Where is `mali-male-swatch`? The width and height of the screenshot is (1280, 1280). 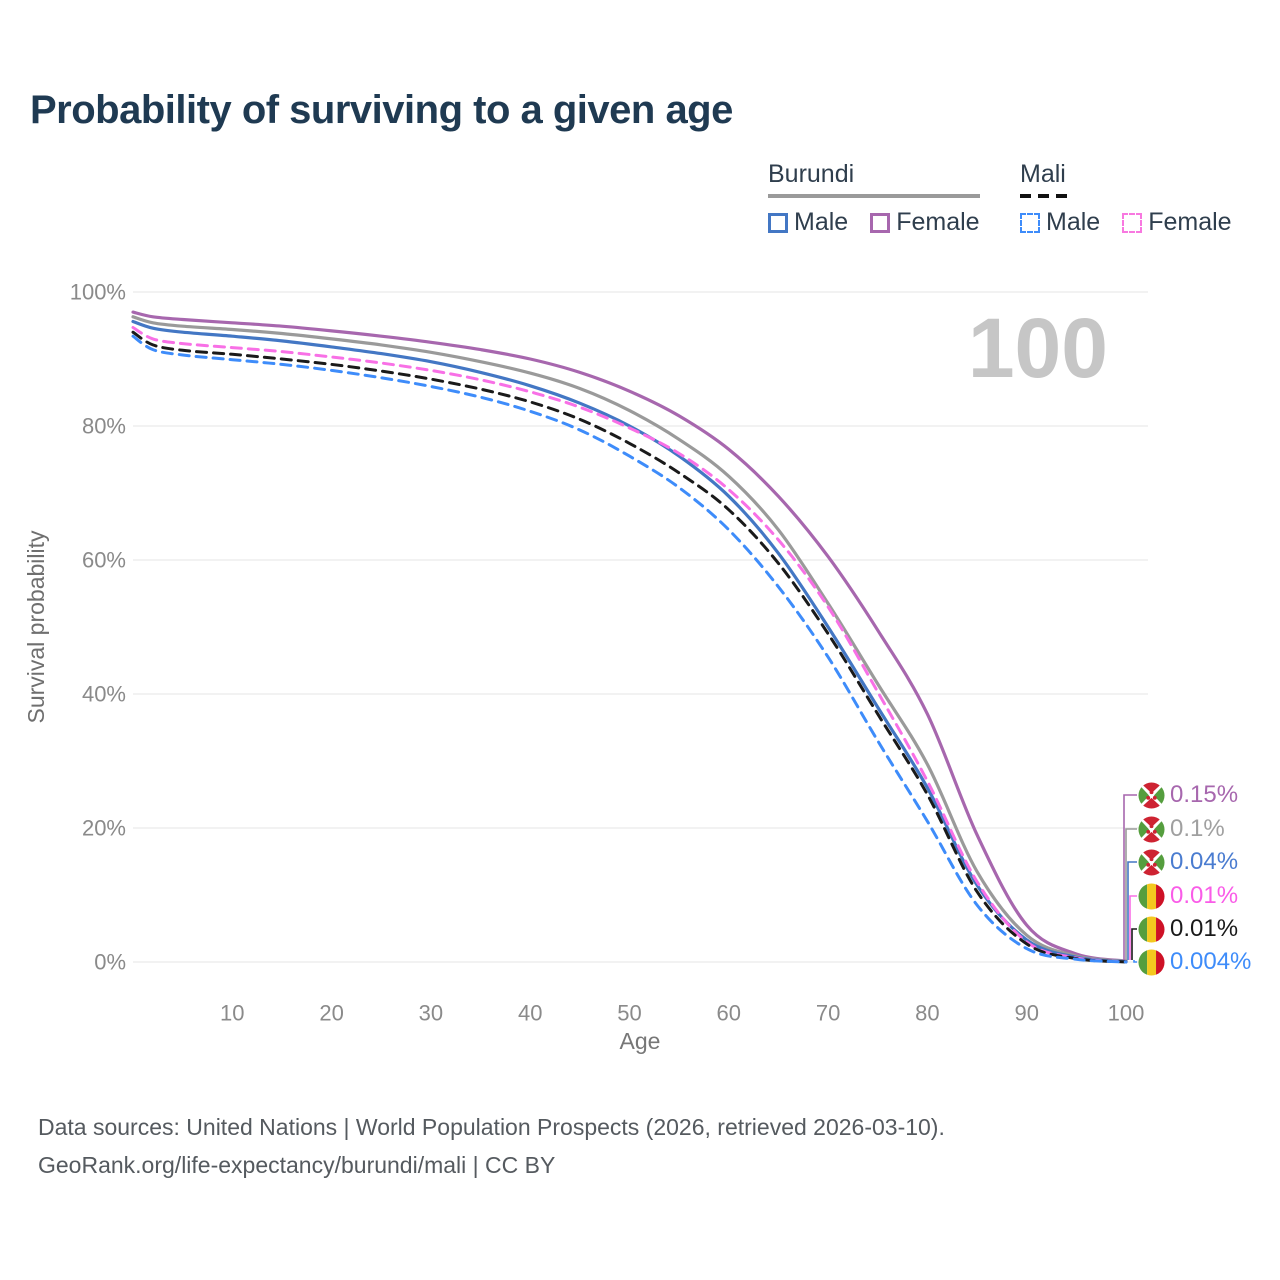
mali-male-swatch is located at coordinates (1030, 222).